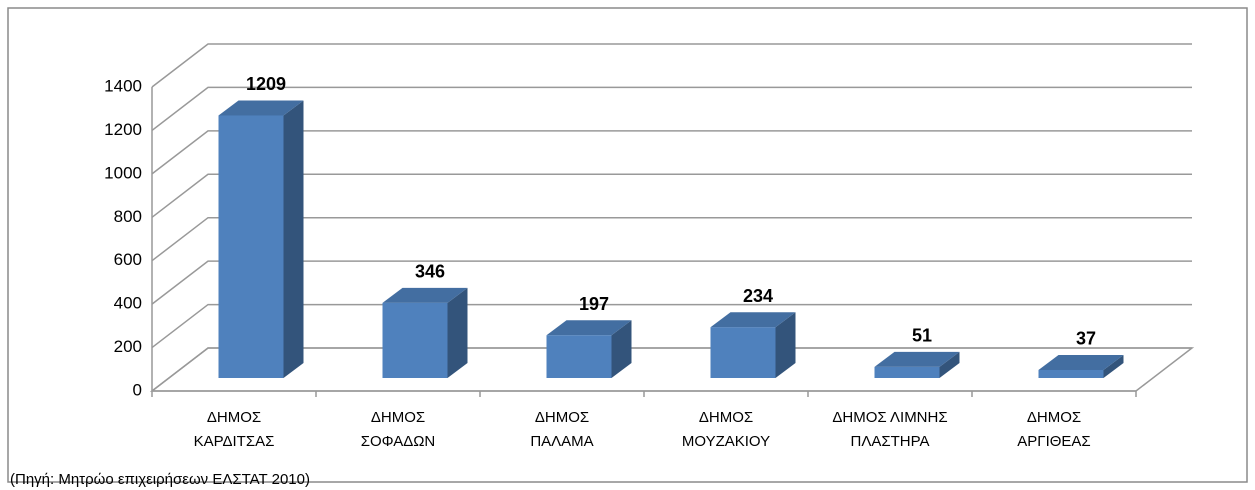 This screenshot has height=490, width=1255. What do you see at coordinates (123, 172) in the screenshot?
I see `y-tick-label: 1000` at bounding box center [123, 172].